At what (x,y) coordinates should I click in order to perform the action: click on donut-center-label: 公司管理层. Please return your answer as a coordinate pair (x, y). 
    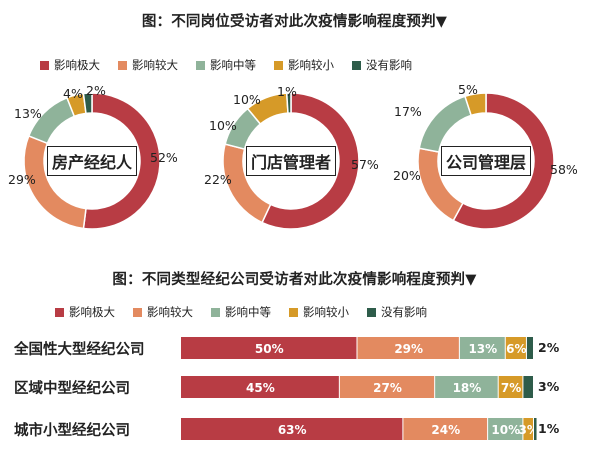
    Looking at the image, I should click on (486, 161).